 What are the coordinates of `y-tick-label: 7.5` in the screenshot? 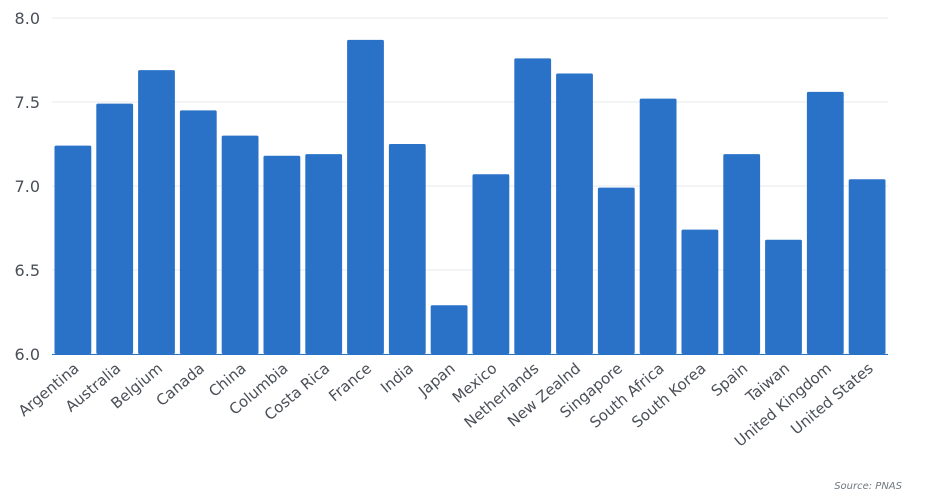 It's located at (27, 102).